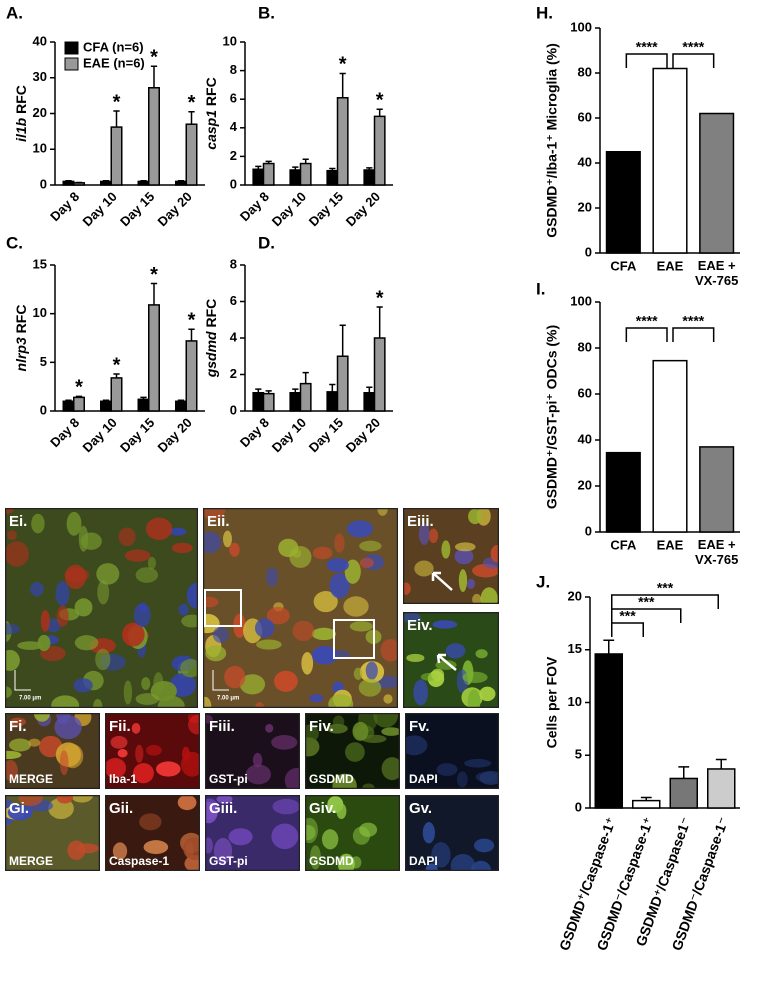 The width and height of the screenshot is (762, 995). What do you see at coordinates (266, 12) in the screenshot?
I see `panel-label: B.` at bounding box center [266, 12].